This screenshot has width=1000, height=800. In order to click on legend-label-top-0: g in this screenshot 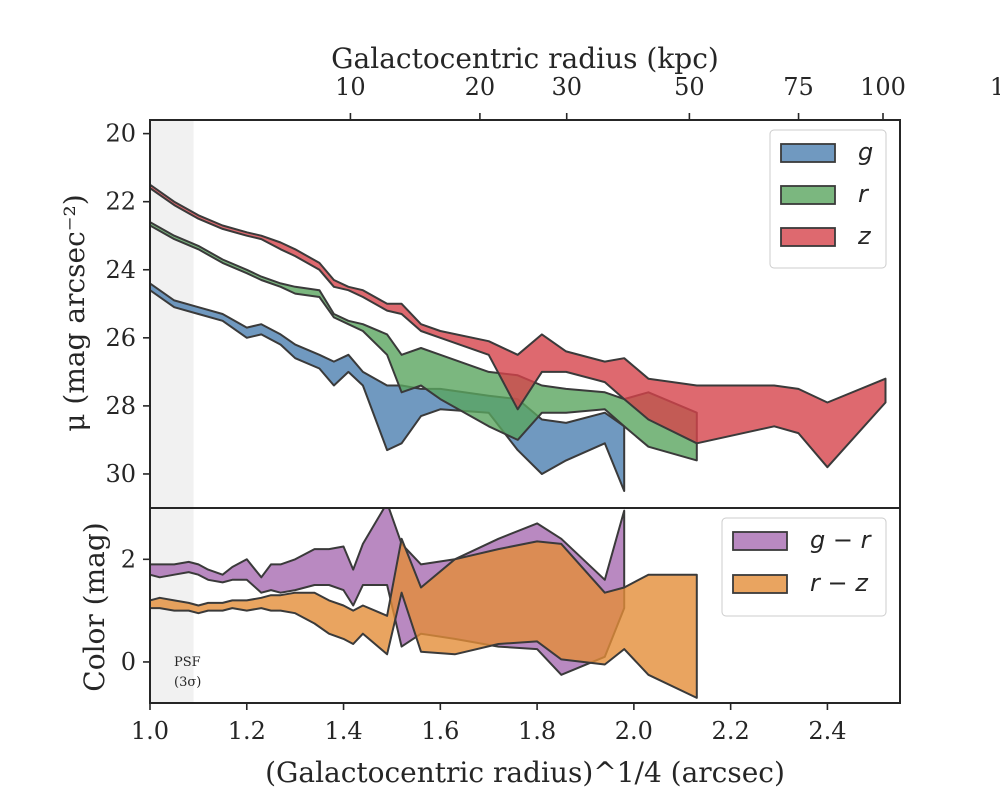, I will do `click(865, 152)`.